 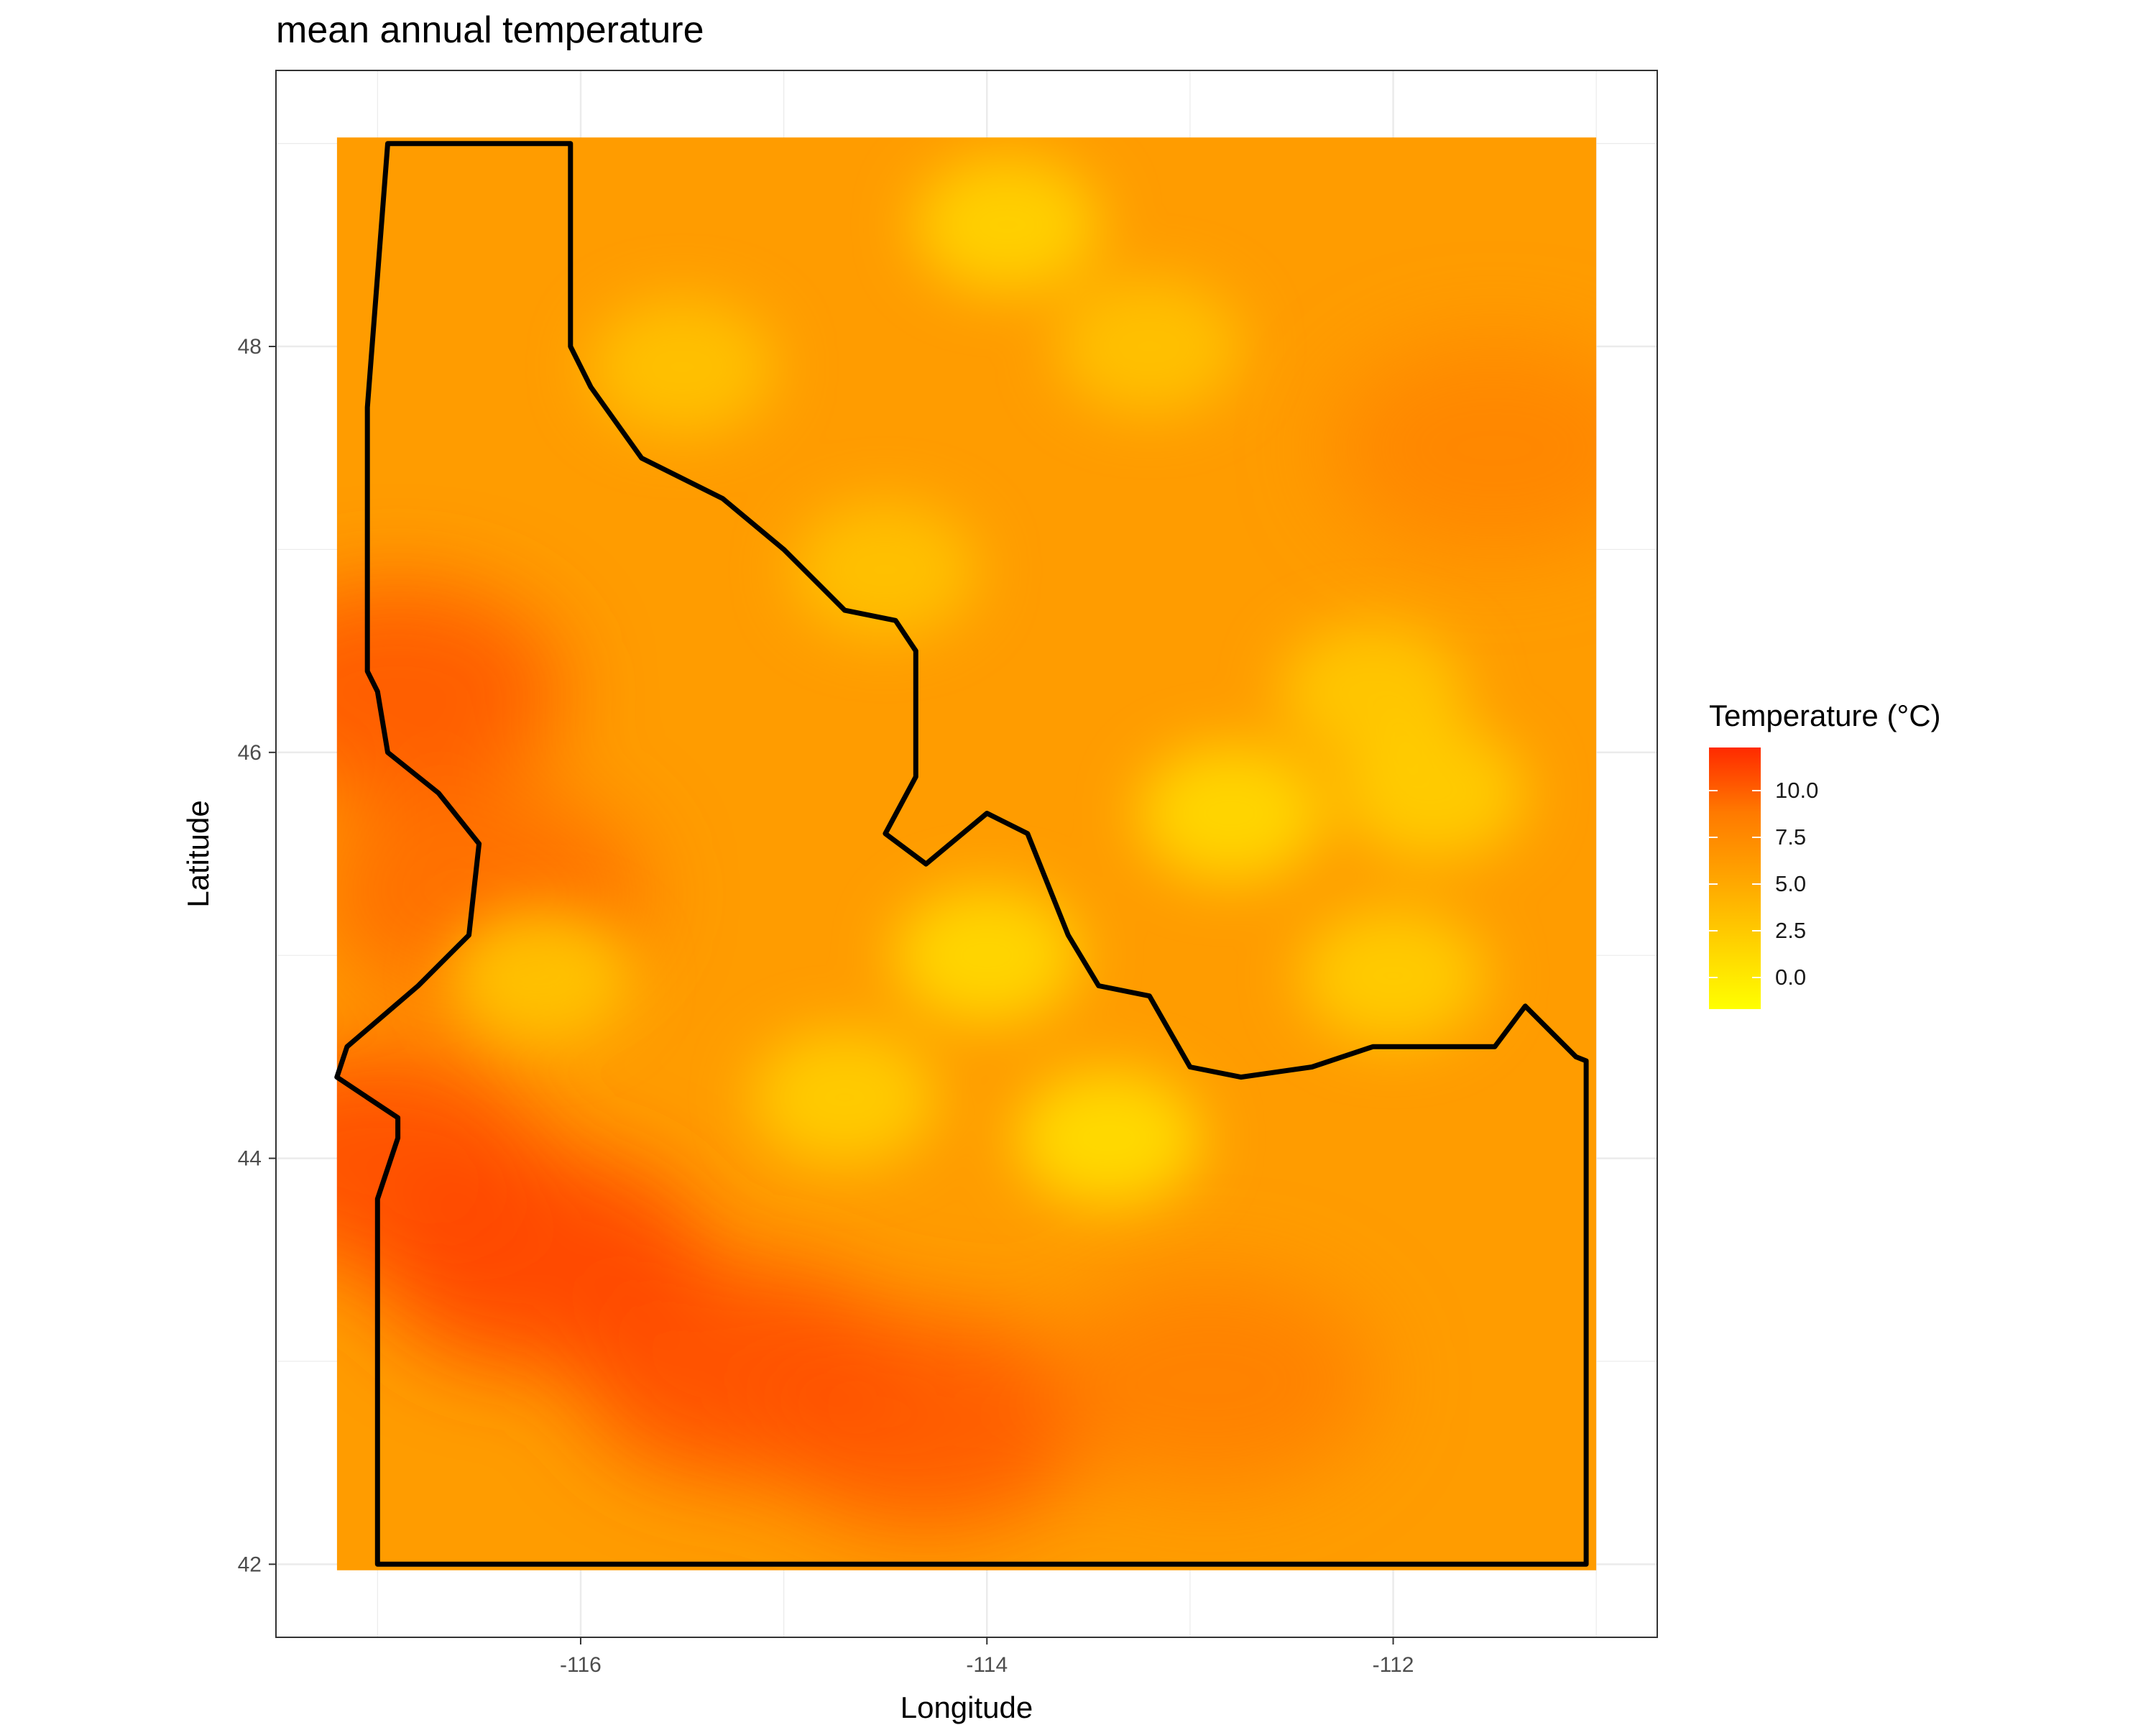 I want to click on legend-label: 2.5, so click(x=1791, y=930).